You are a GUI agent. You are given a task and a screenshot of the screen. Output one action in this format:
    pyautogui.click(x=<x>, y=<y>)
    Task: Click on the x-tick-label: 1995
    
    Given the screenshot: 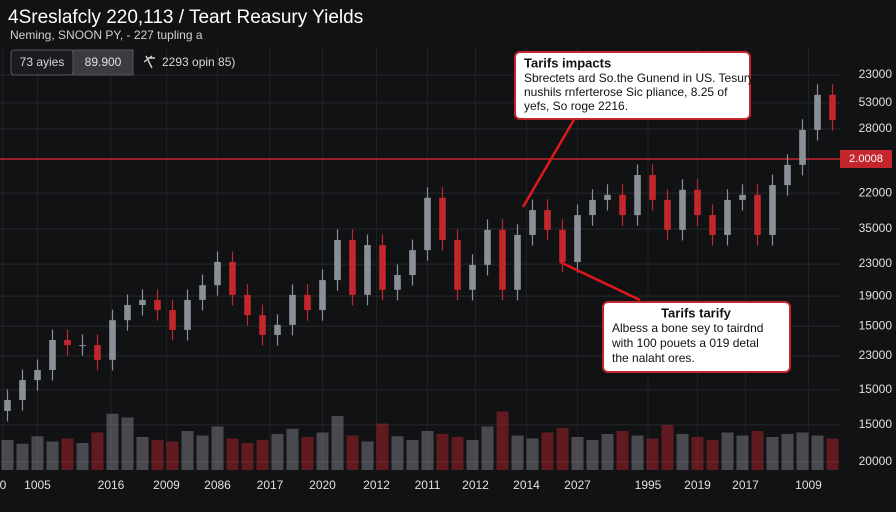 What is the action you would take?
    pyautogui.click(x=648, y=485)
    